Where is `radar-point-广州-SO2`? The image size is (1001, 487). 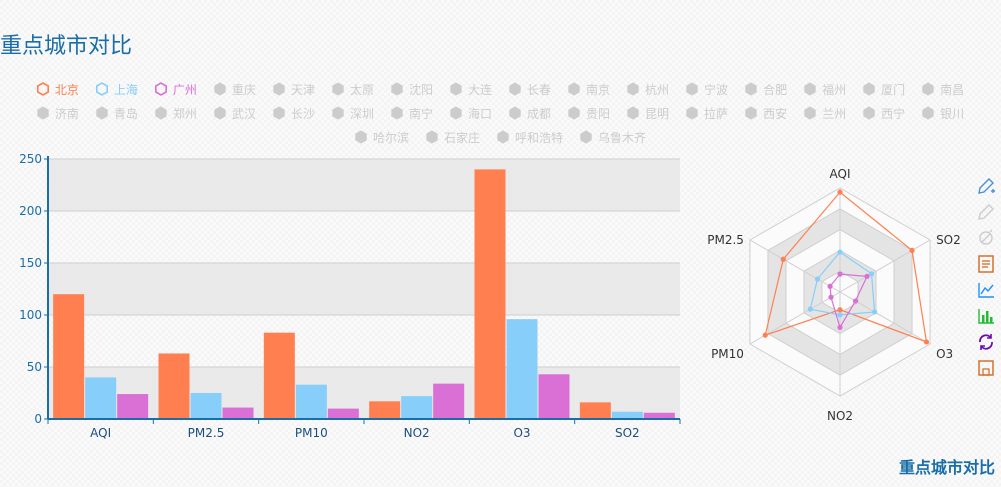 radar-point-广州-SO2 is located at coordinates (867, 276).